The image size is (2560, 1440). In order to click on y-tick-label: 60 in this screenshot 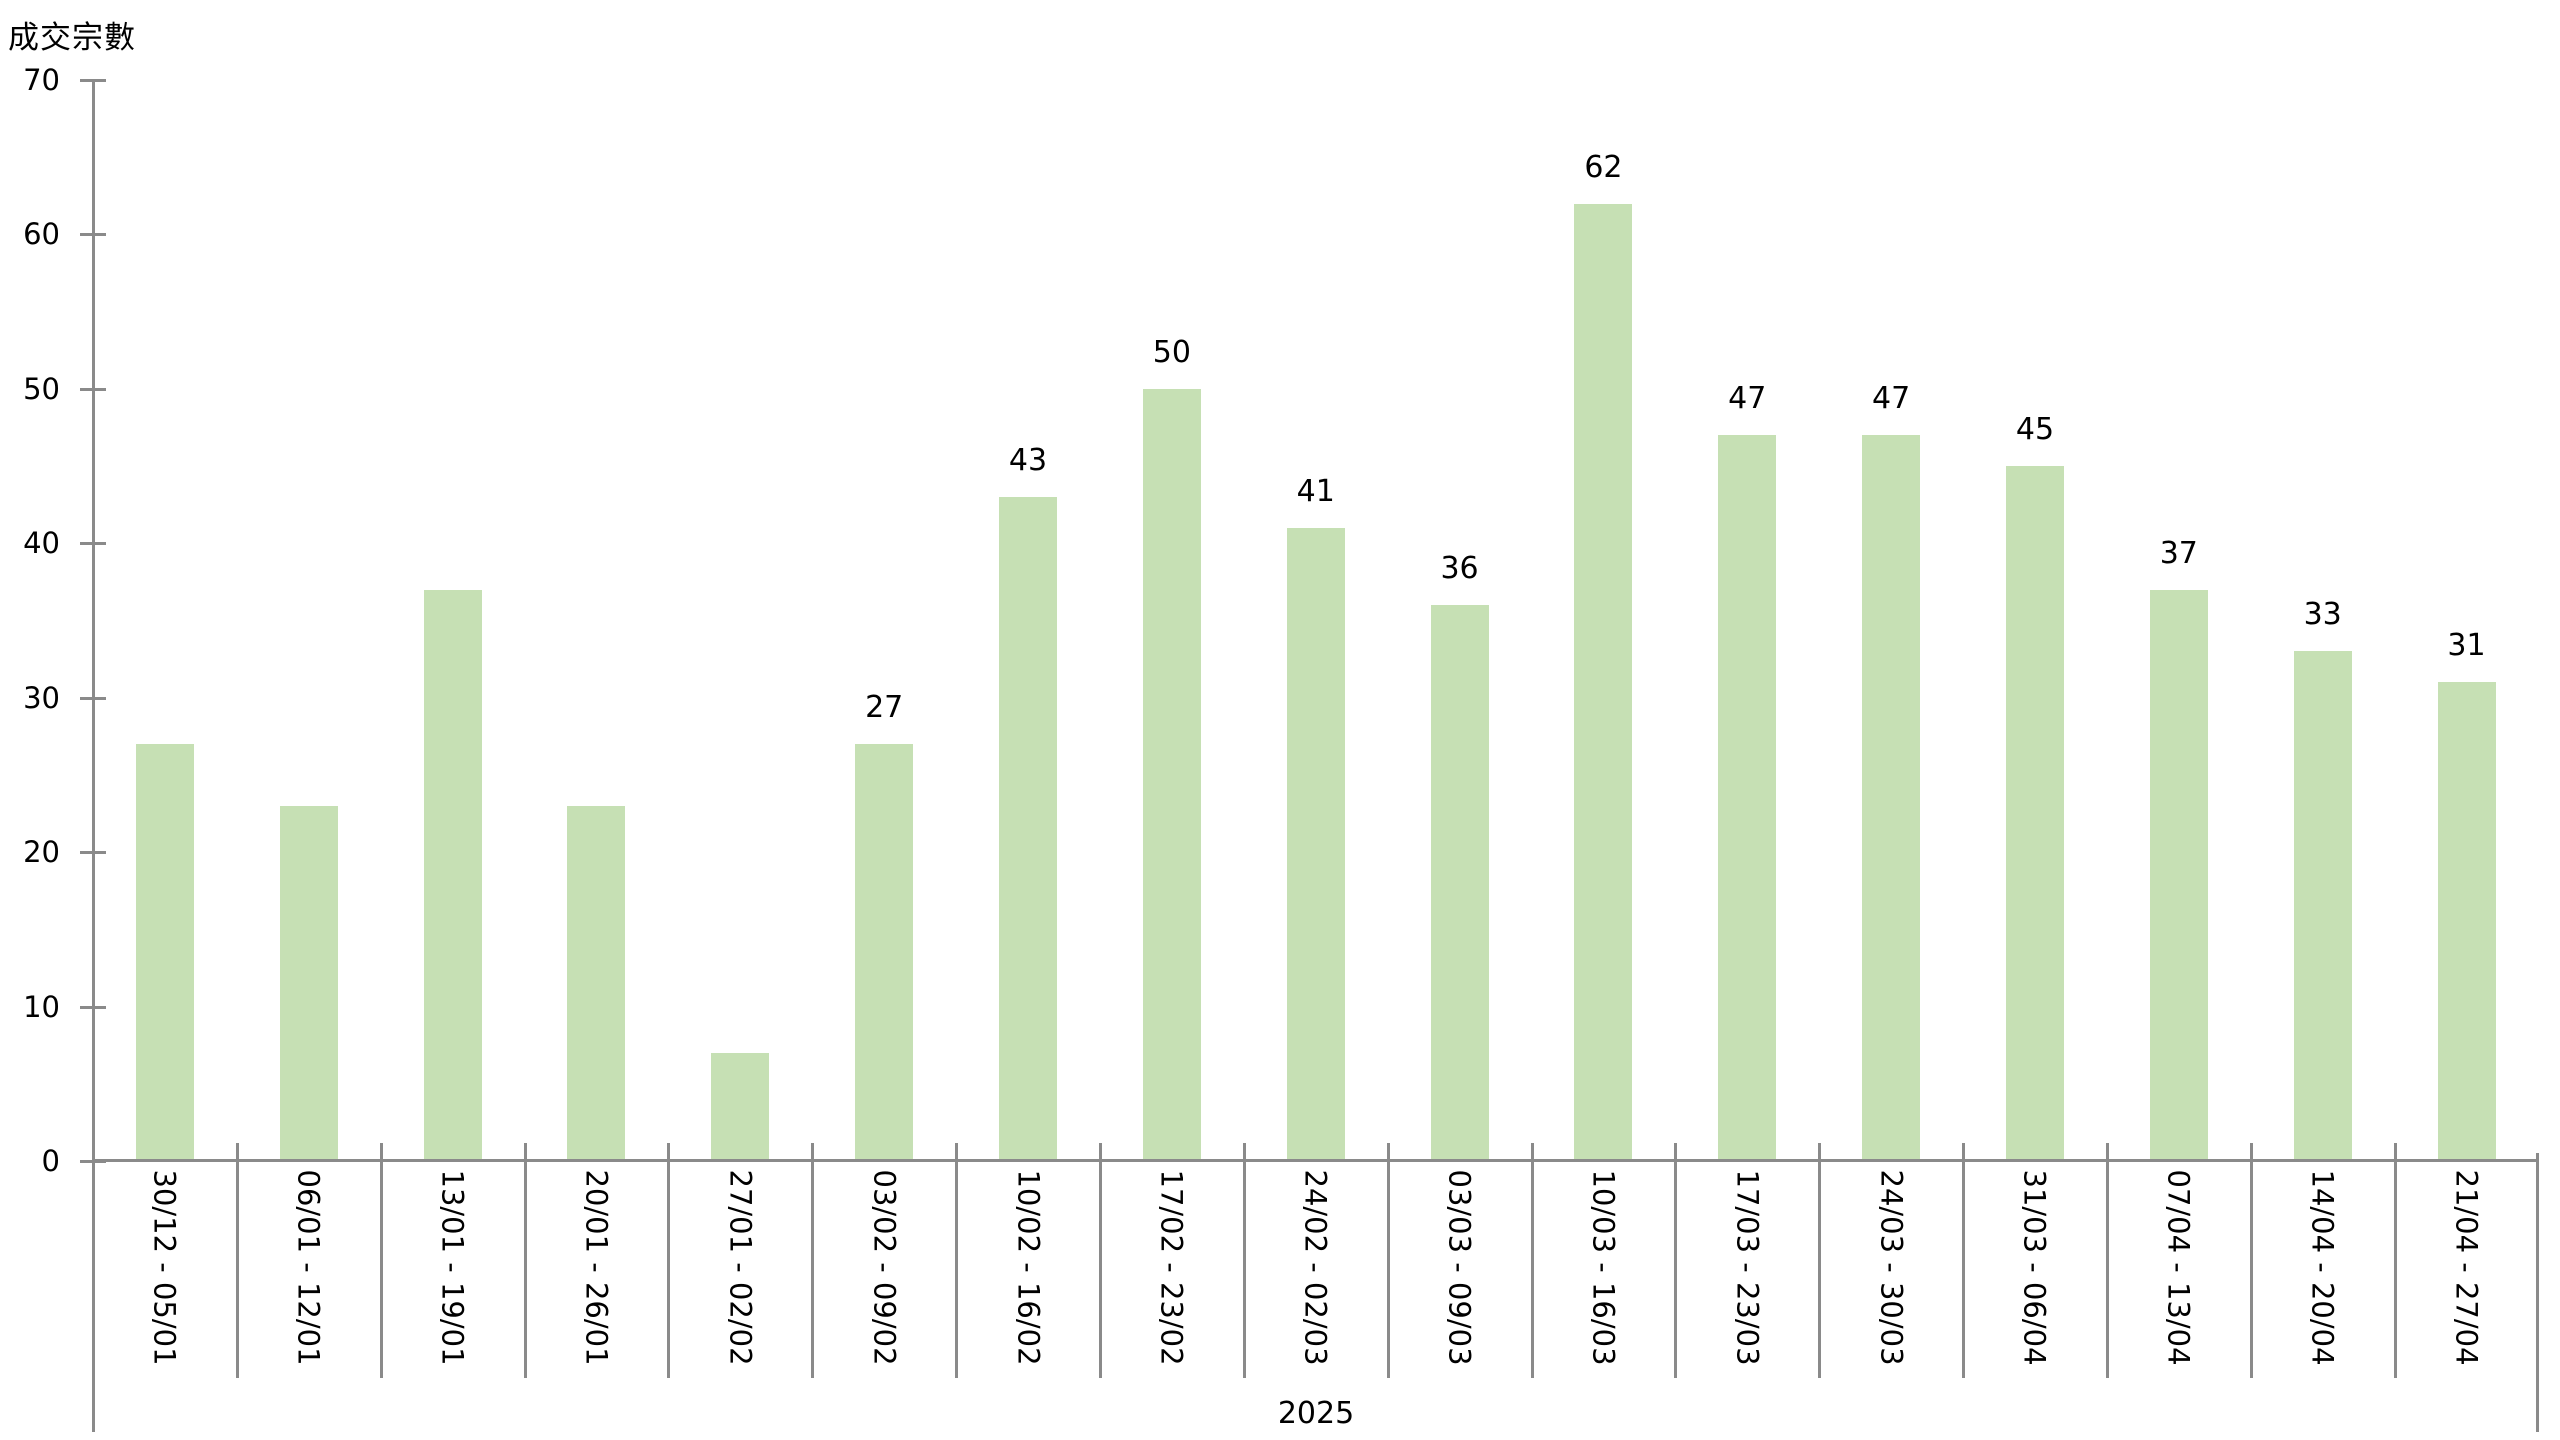, I will do `click(41, 234)`.